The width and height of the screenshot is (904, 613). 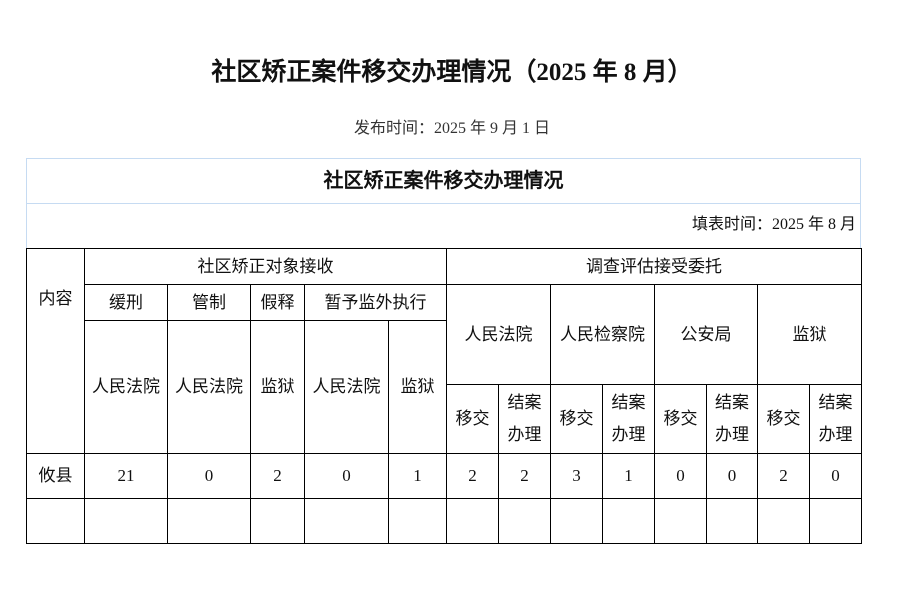 What do you see at coordinates (443, 226) in the screenshot?
I see `fill-time: 填表时间：2025 年 8 月` at bounding box center [443, 226].